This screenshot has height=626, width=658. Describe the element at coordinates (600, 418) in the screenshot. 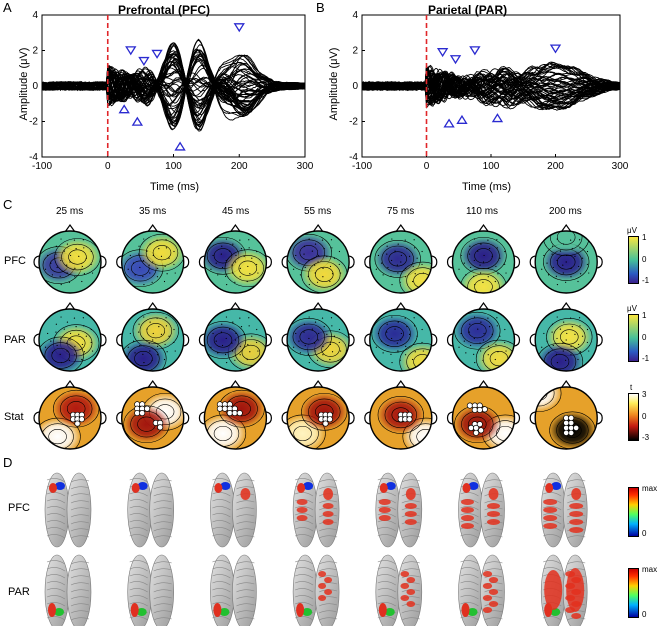

I see `head-ear-right` at that location.